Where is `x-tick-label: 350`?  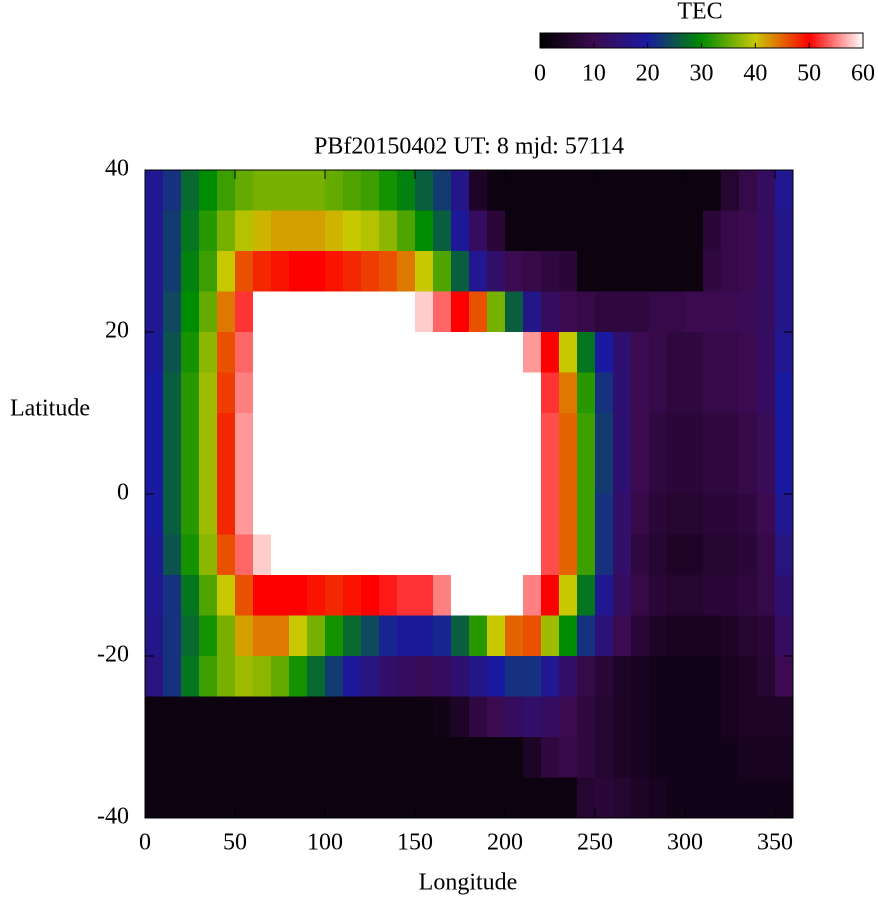 x-tick-label: 350 is located at coordinates (775, 843).